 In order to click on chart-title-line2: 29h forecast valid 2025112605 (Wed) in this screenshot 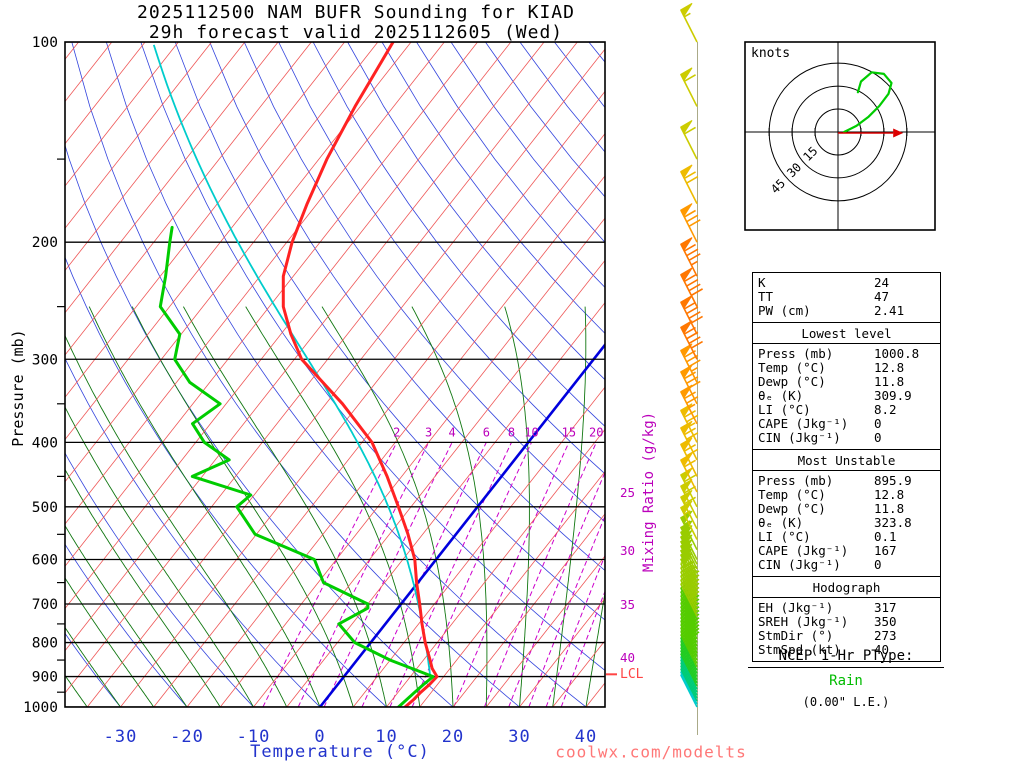, I will do `click(356, 32)`.